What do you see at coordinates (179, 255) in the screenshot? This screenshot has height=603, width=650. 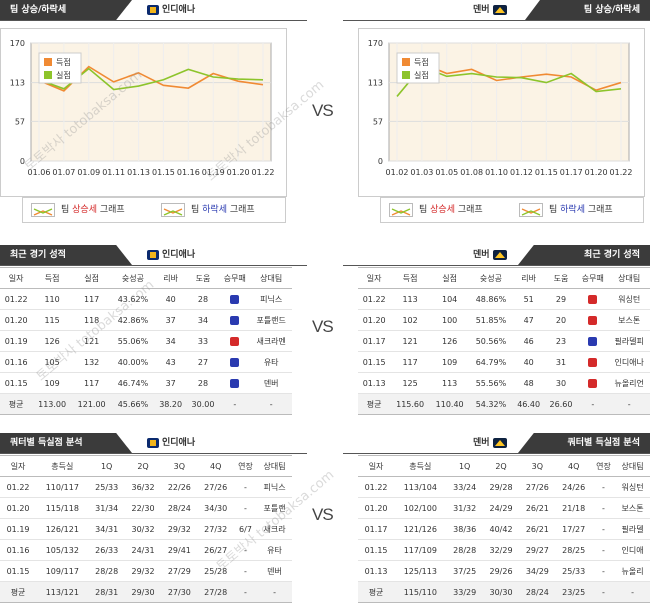 I see `team-name-left: 인디애나` at bounding box center [179, 255].